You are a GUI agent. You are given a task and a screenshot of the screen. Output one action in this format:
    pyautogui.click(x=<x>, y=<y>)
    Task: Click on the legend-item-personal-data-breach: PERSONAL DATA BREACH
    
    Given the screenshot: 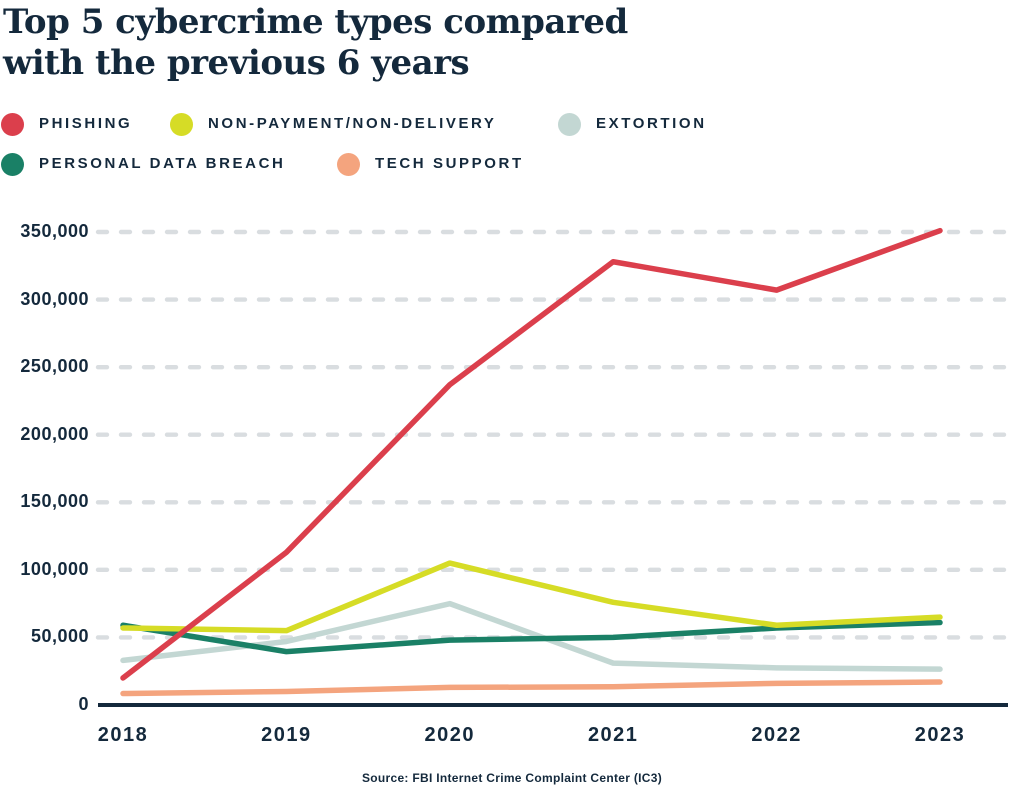 What is the action you would take?
    pyautogui.click(x=143, y=164)
    